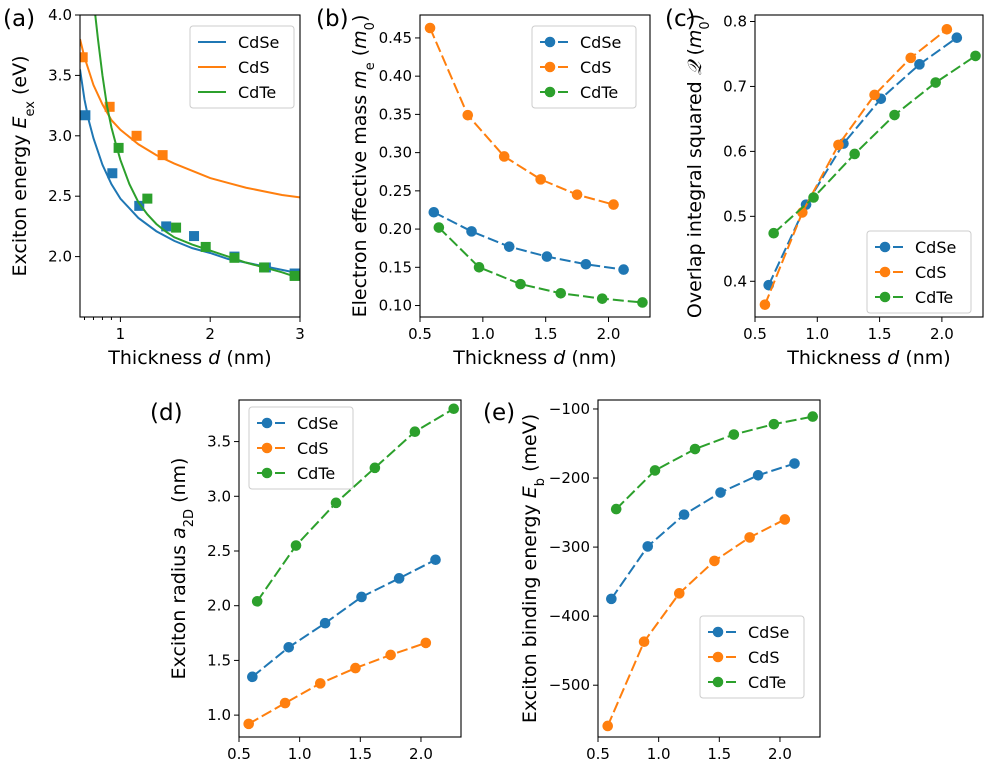 The height and width of the screenshot is (764, 997). I want to click on legend-label: CdSe, so click(600, 42).